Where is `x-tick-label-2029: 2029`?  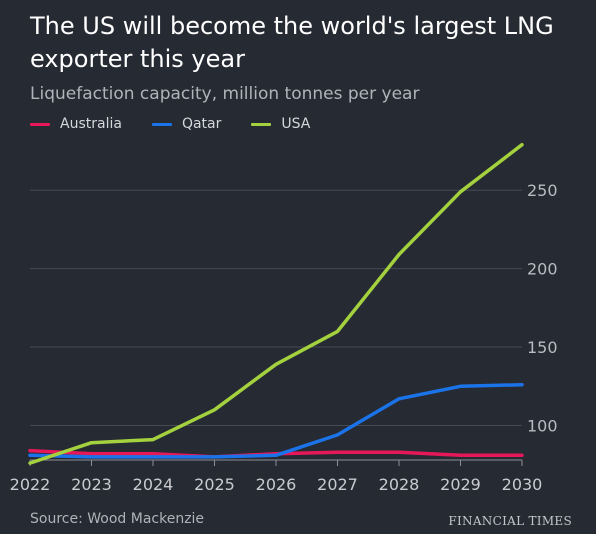
x-tick-label-2029: 2029 is located at coordinates (460, 484).